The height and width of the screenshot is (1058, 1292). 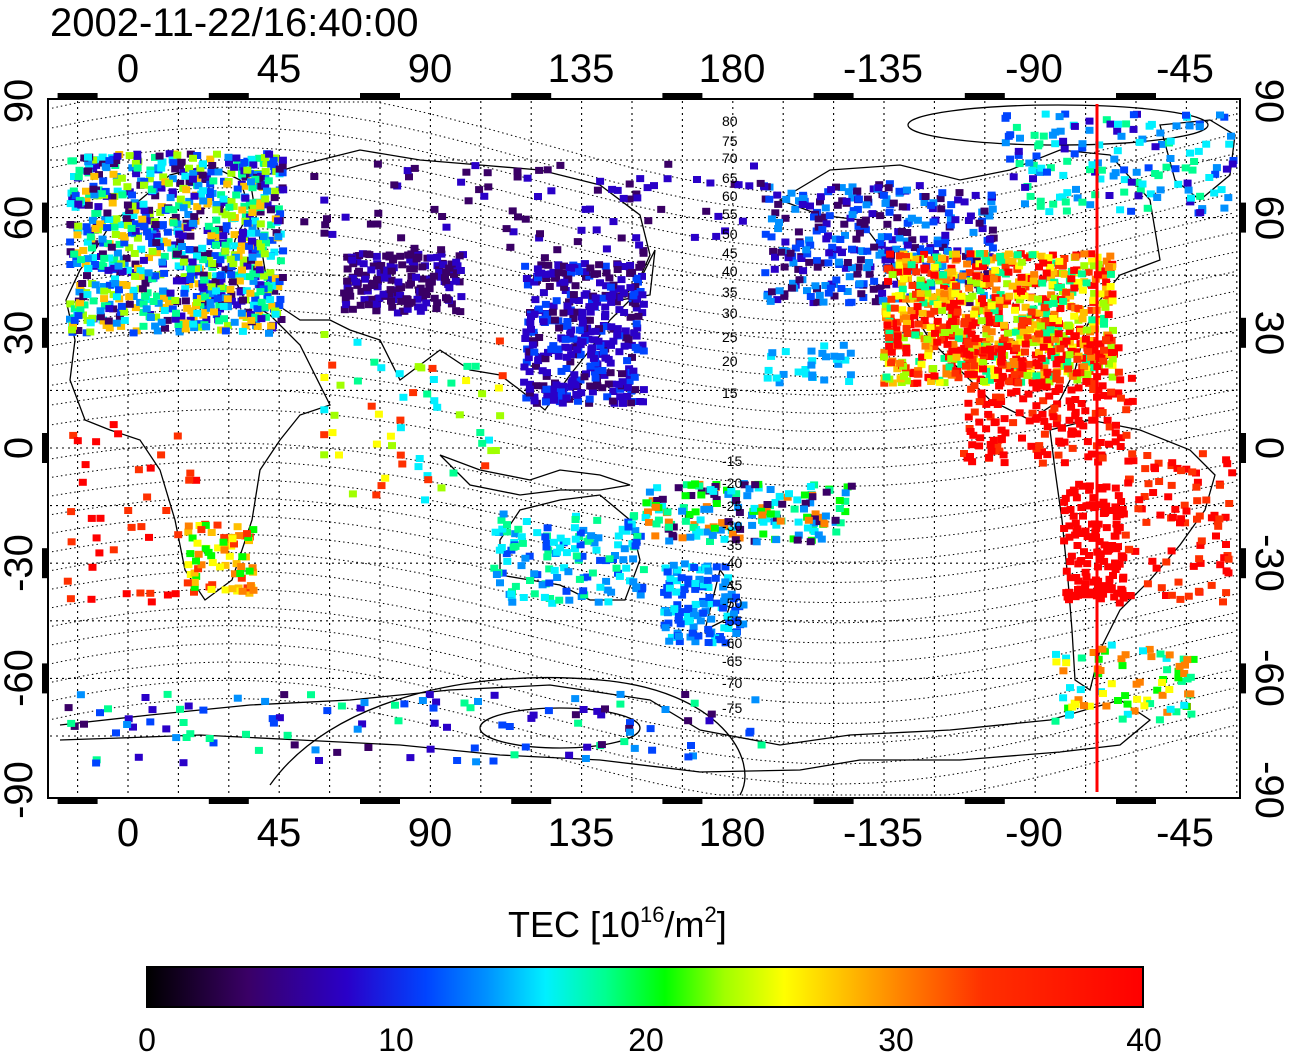 I want to click on right-latitude-label: 90, so click(x=1269, y=101).